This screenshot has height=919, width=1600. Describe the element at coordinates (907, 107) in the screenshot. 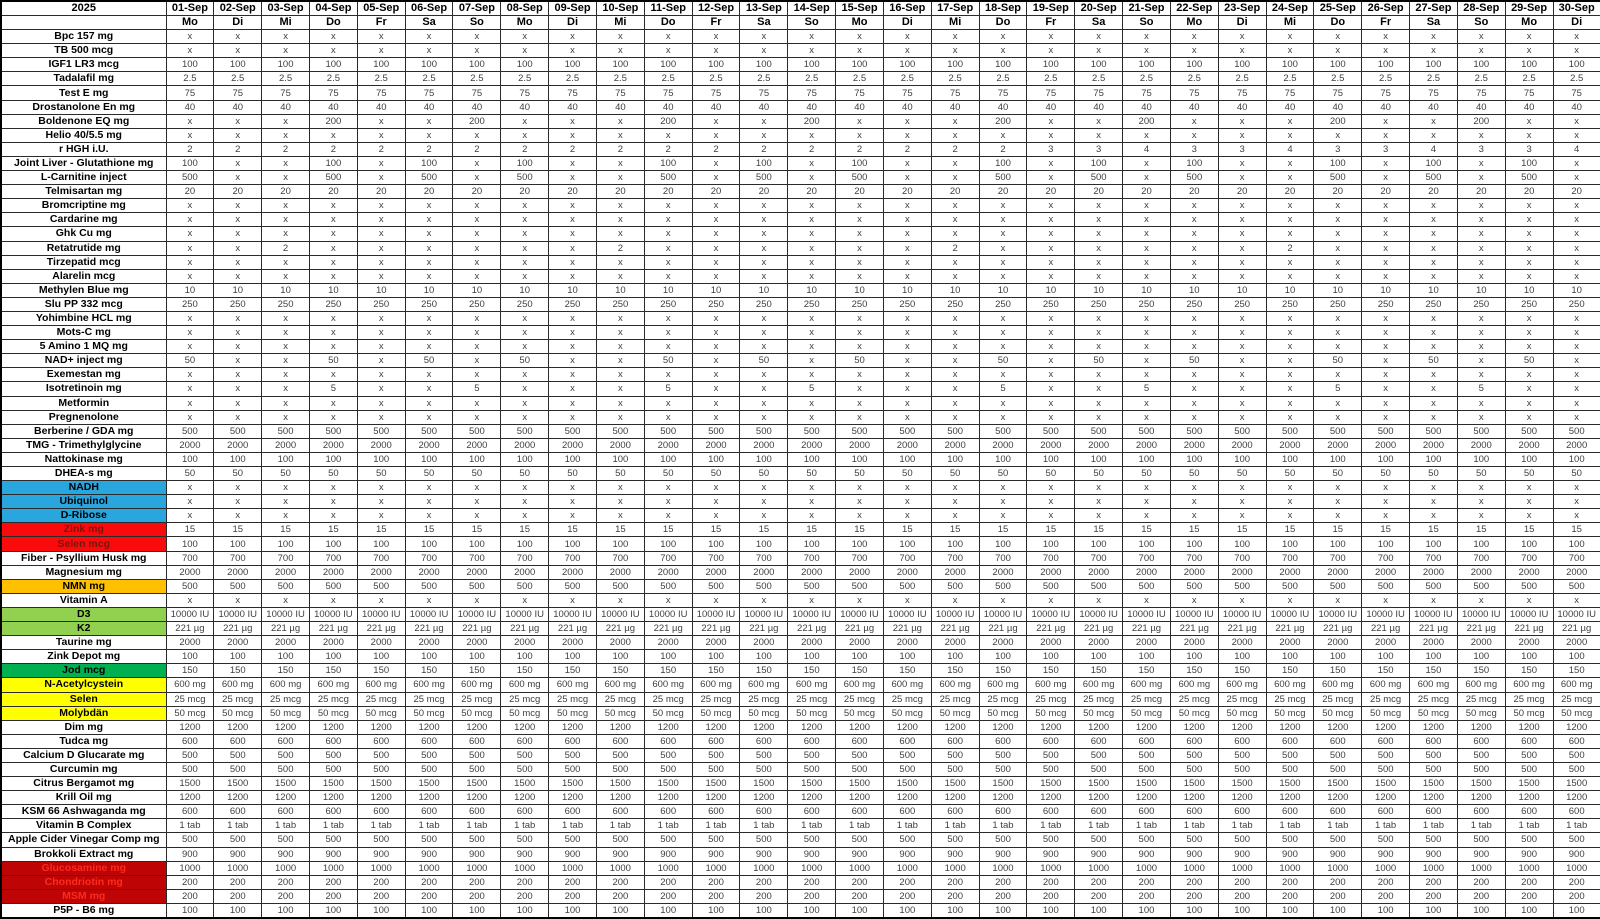

I see `cell: 40` at that location.